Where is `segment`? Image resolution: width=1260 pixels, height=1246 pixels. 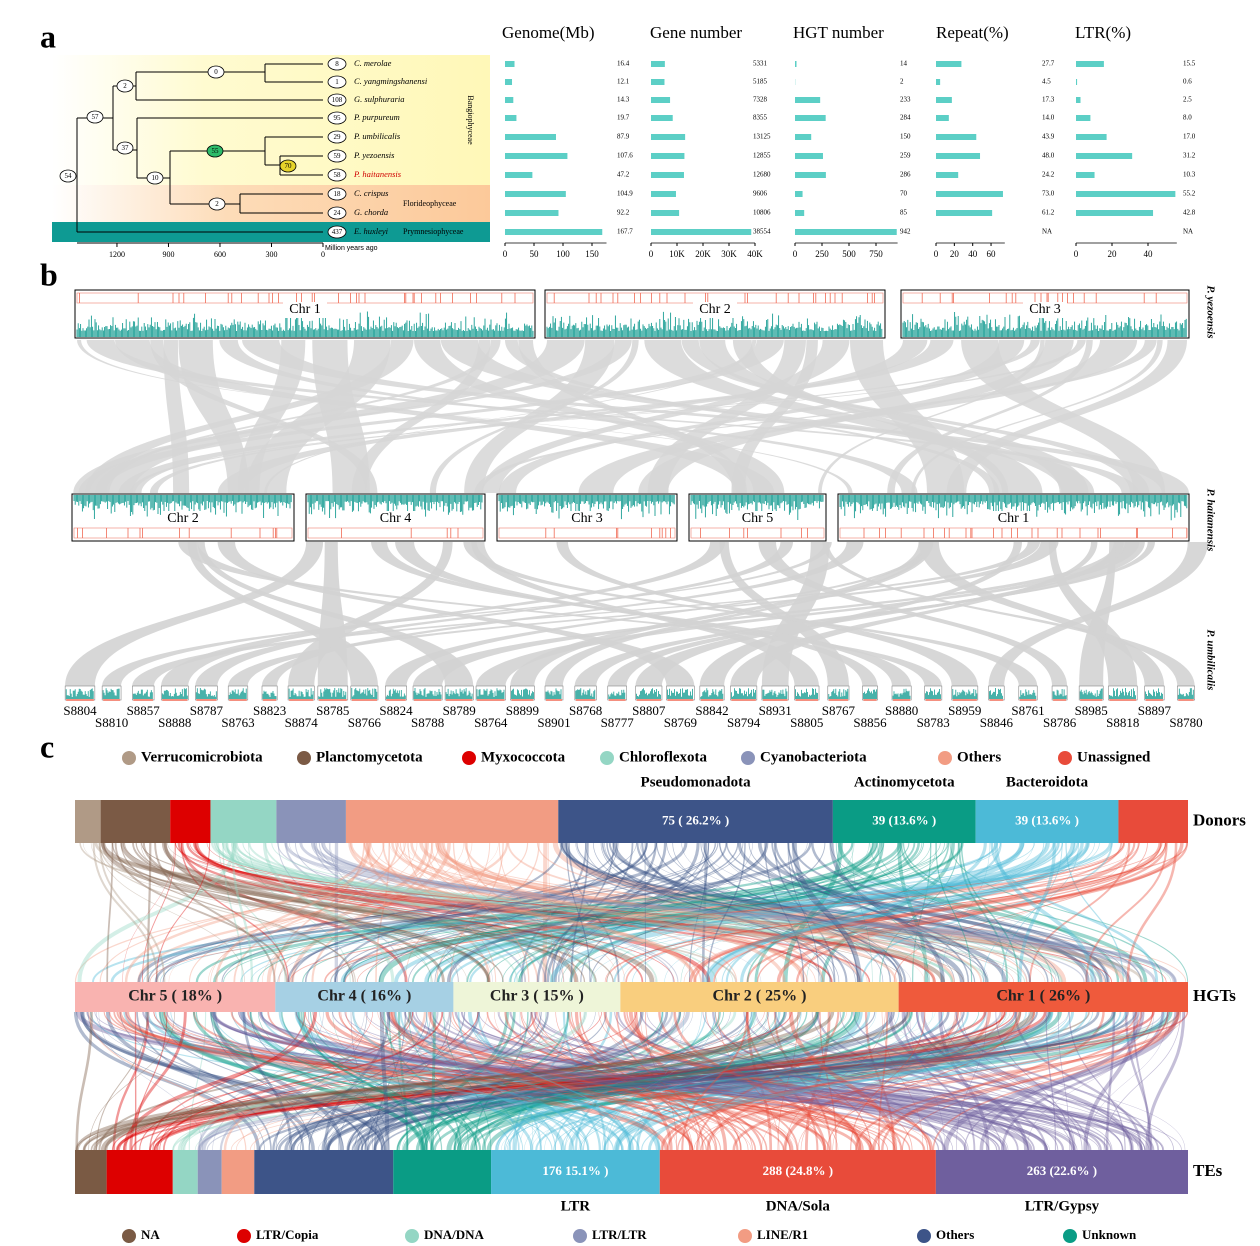 segment is located at coordinates (364, 997).